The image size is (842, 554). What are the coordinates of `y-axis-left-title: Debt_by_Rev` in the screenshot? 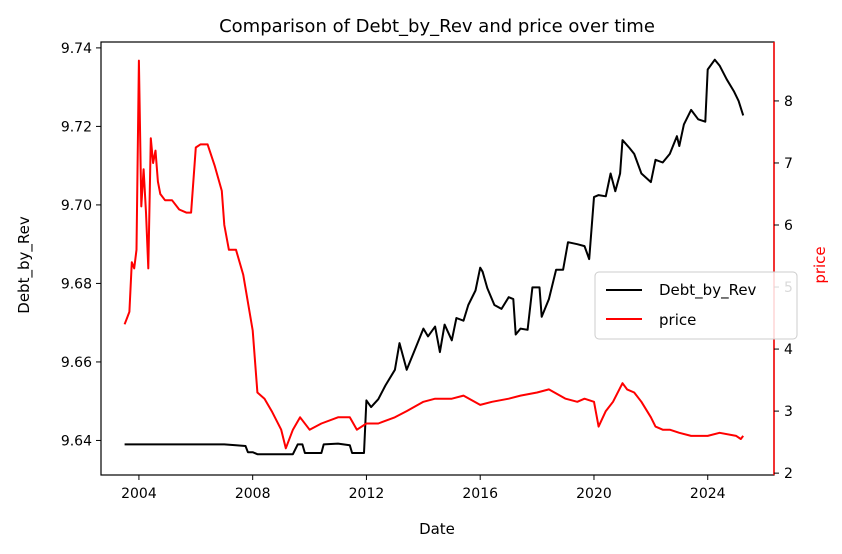 It's located at (24, 265).